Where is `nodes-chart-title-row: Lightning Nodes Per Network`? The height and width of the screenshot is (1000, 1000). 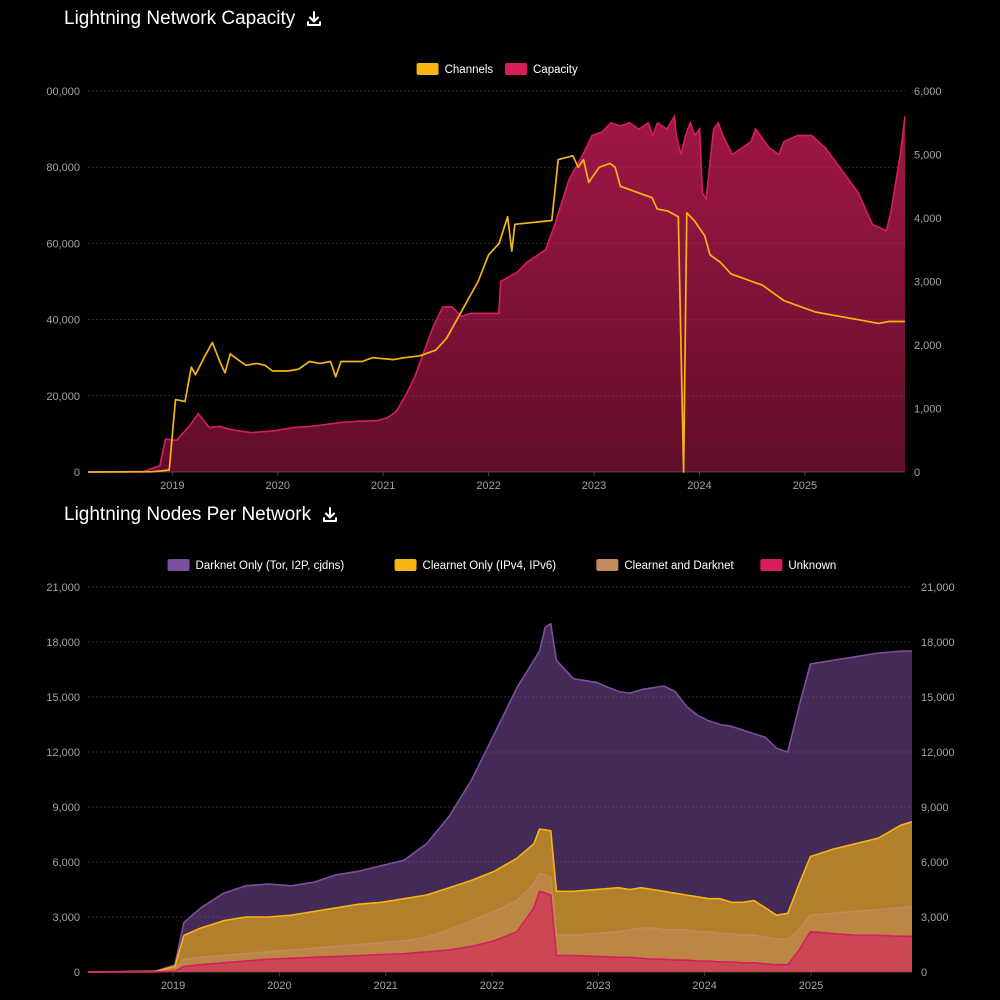
nodes-chart-title-row: Lightning Nodes Per Network is located at coordinates (201, 515).